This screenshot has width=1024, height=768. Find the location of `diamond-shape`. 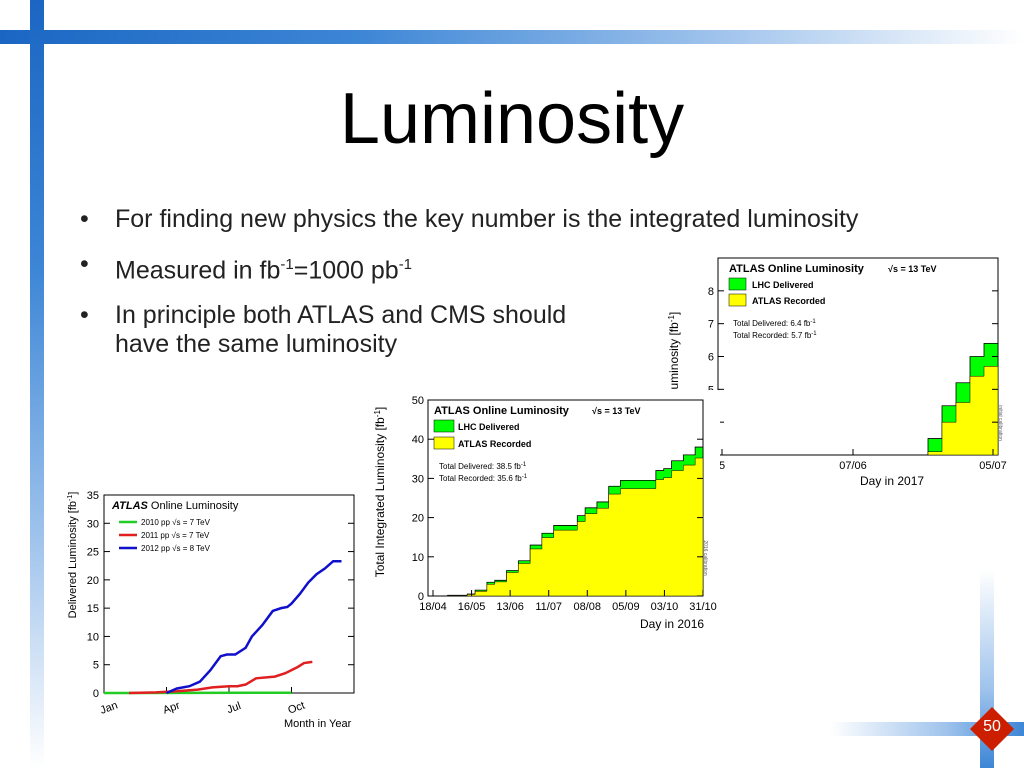

diamond-shape is located at coordinates (992, 729).